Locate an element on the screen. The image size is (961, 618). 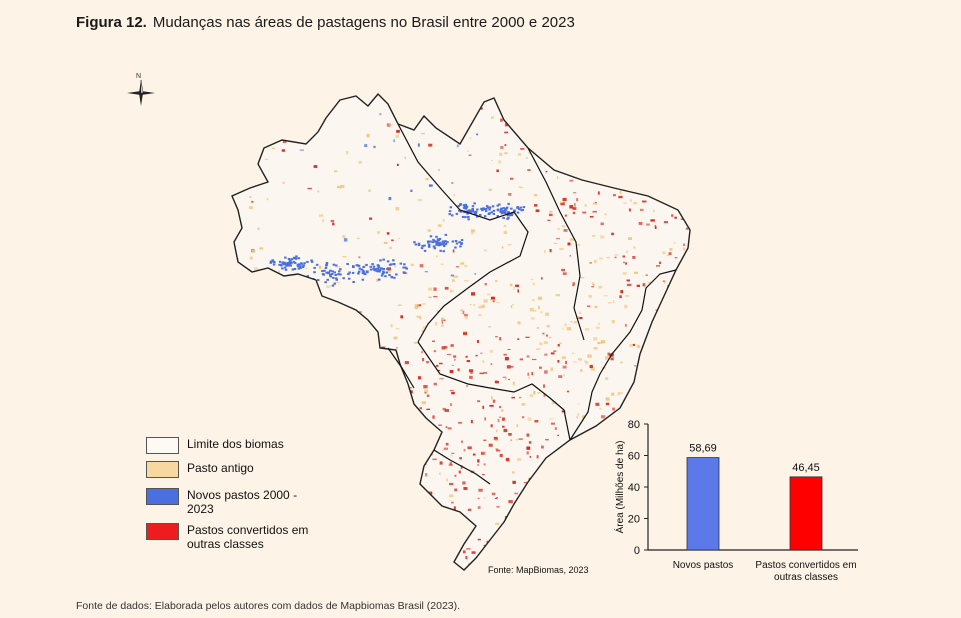
chart-value-label: 46,45 is located at coordinates (806, 468).